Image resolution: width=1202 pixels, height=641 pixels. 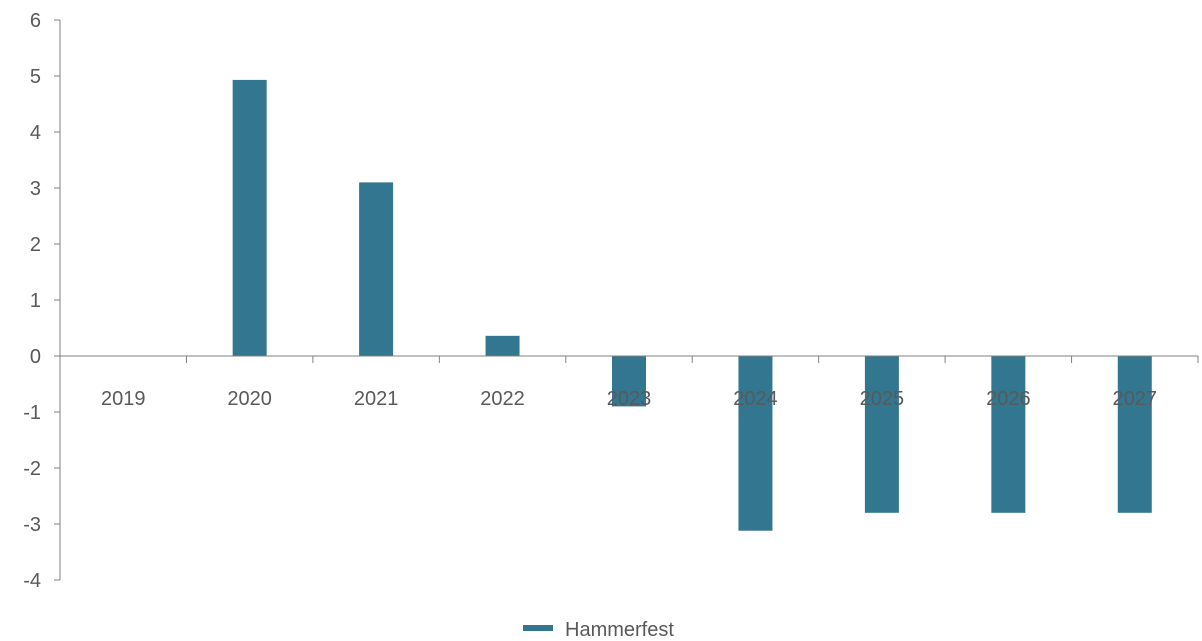 What do you see at coordinates (123, 399) in the screenshot?
I see `x-tick-label: 2019` at bounding box center [123, 399].